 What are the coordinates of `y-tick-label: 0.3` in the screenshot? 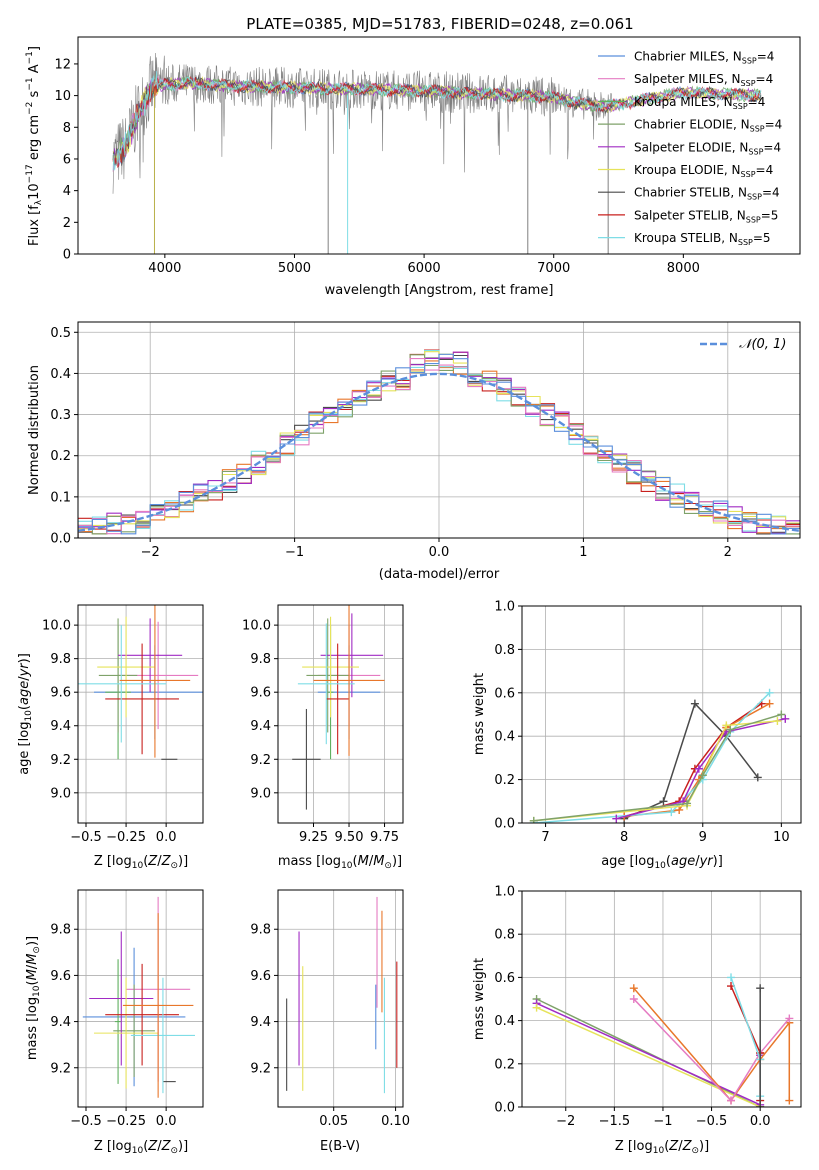 It's located at (60, 415).